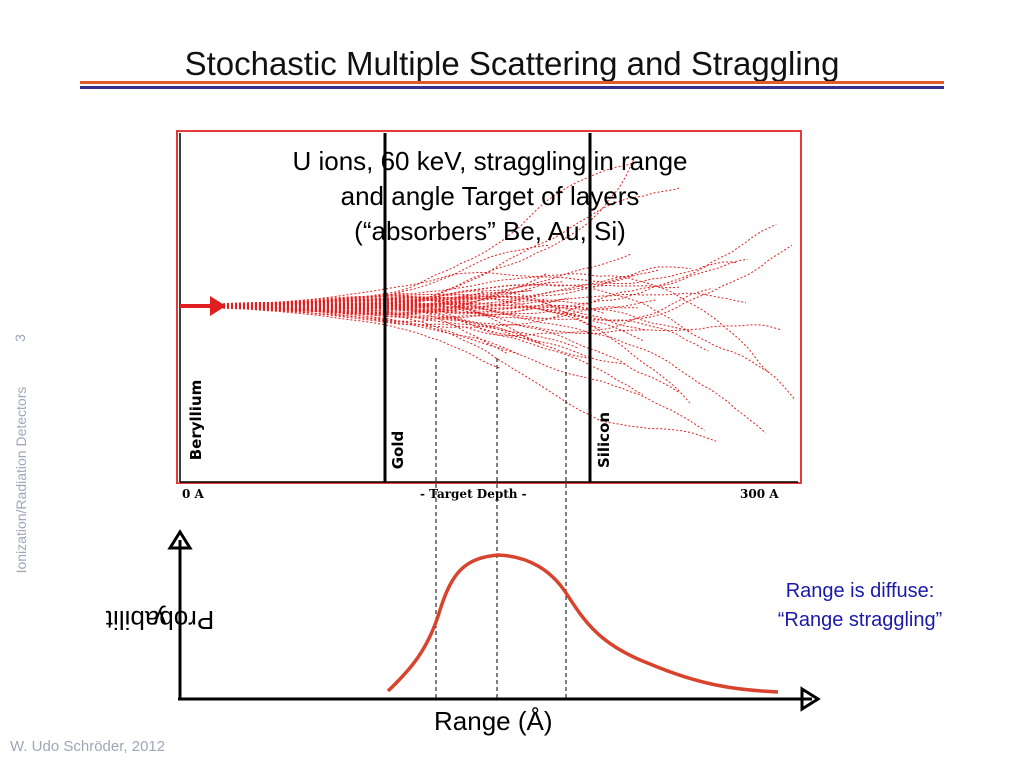 Image resolution: width=1024 pixels, height=768 pixels. What do you see at coordinates (860, 620) in the screenshot?
I see `note-line-2: “Range straggling”` at bounding box center [860, 620].